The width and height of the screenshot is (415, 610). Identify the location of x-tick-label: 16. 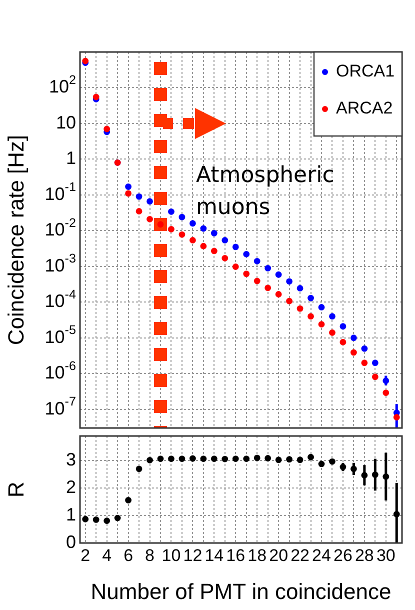
(236, 555).